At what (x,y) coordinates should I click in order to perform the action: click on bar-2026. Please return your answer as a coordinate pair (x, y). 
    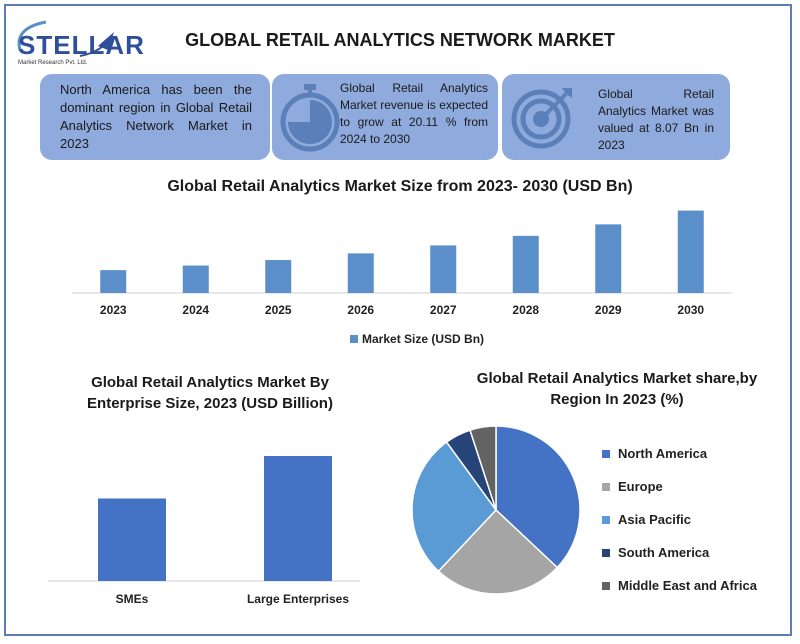
    Looking at the image, I should click on (360, 273).